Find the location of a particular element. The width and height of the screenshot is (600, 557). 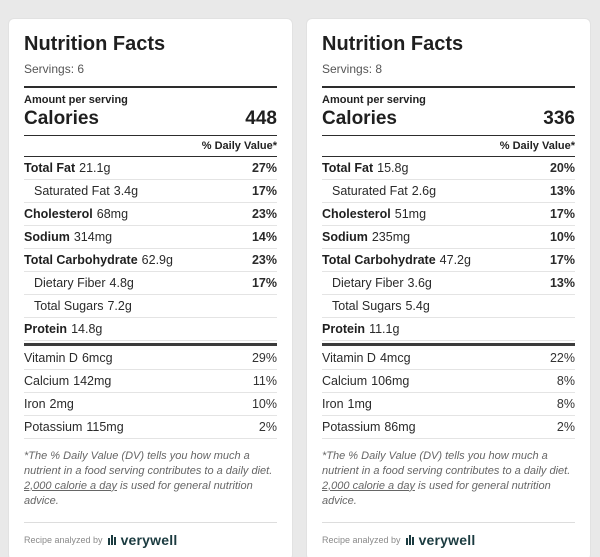

nutrient-amount: 14.8g is located at coordinates (87, 329).